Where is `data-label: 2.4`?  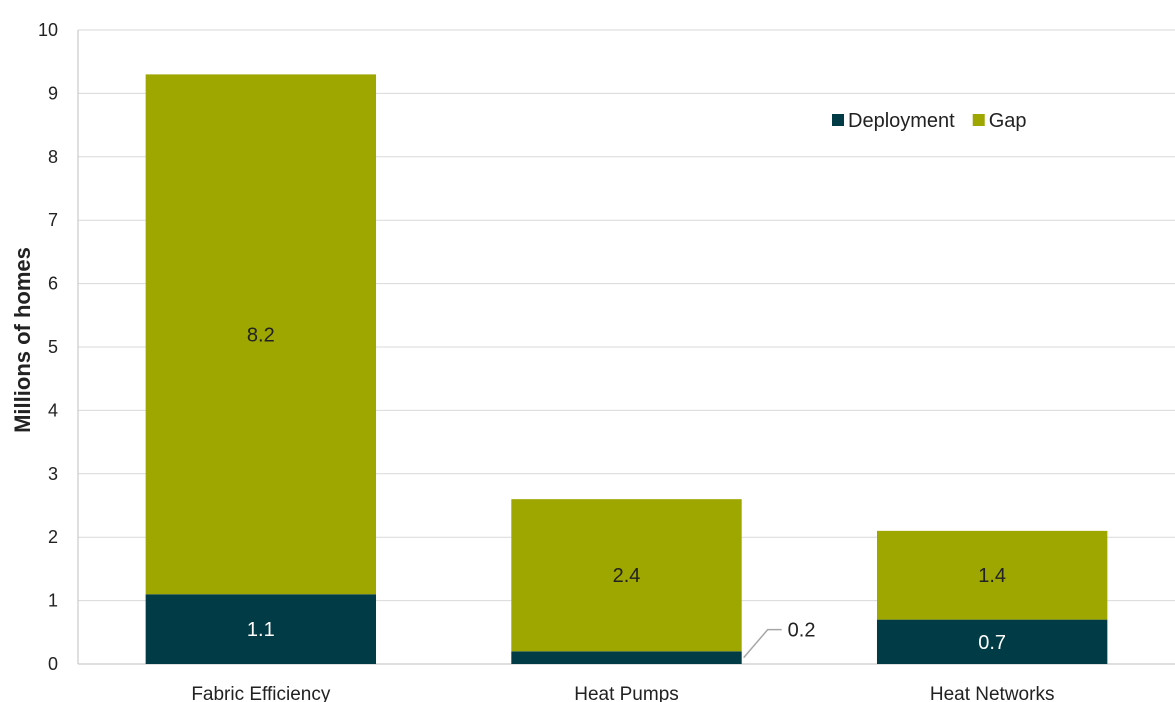
data-label: 2.4 is located at coordinates (627, 576).